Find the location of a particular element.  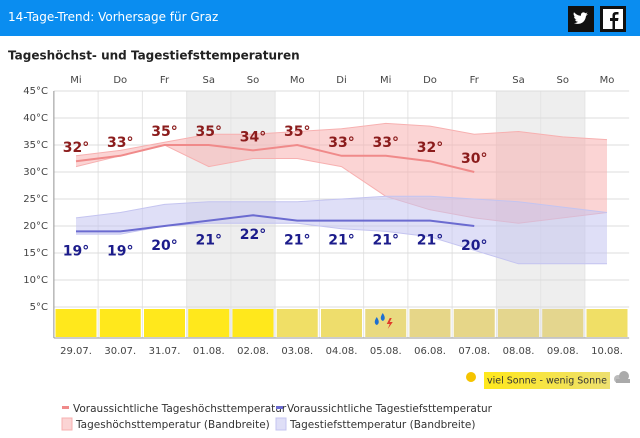

x-tick-label: 10.08. is located at coordinates (607, 351).